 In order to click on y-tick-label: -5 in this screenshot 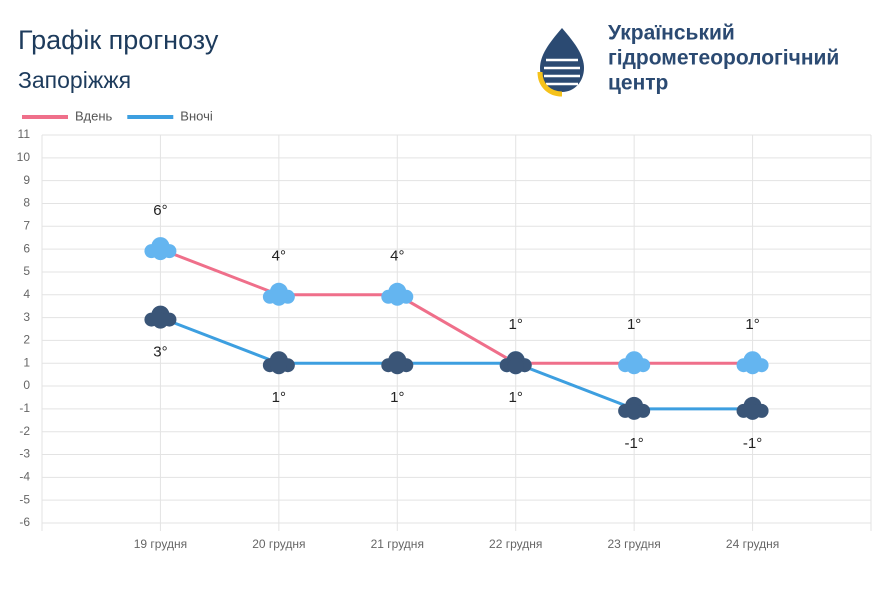, I will do `click(24, 499)`.